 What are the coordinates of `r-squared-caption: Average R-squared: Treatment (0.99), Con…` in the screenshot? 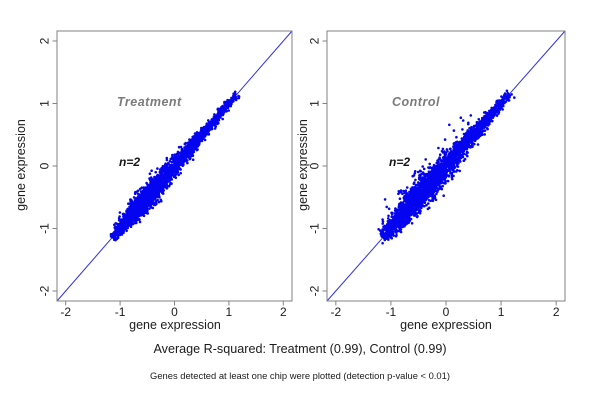 It's located at (300, 349).